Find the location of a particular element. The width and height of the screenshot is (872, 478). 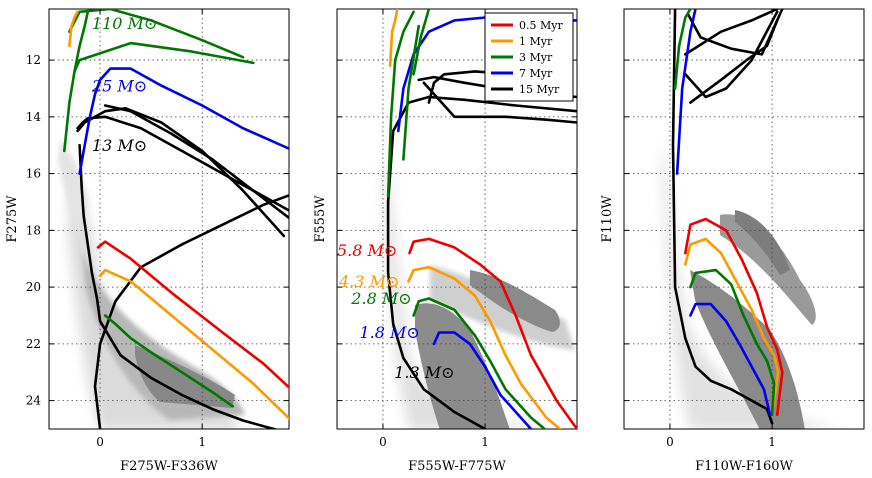

x-tick-label-2-0: 0 is located at coordinates (383, 442).